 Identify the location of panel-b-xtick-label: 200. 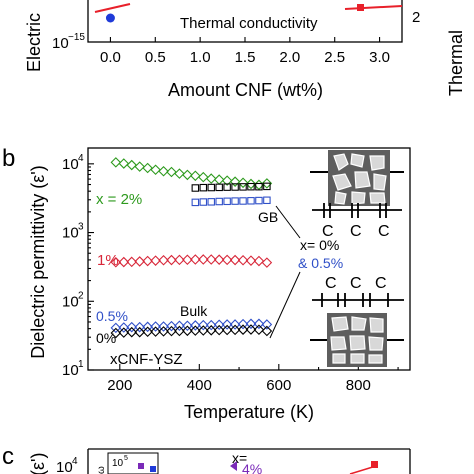
(119, 385).